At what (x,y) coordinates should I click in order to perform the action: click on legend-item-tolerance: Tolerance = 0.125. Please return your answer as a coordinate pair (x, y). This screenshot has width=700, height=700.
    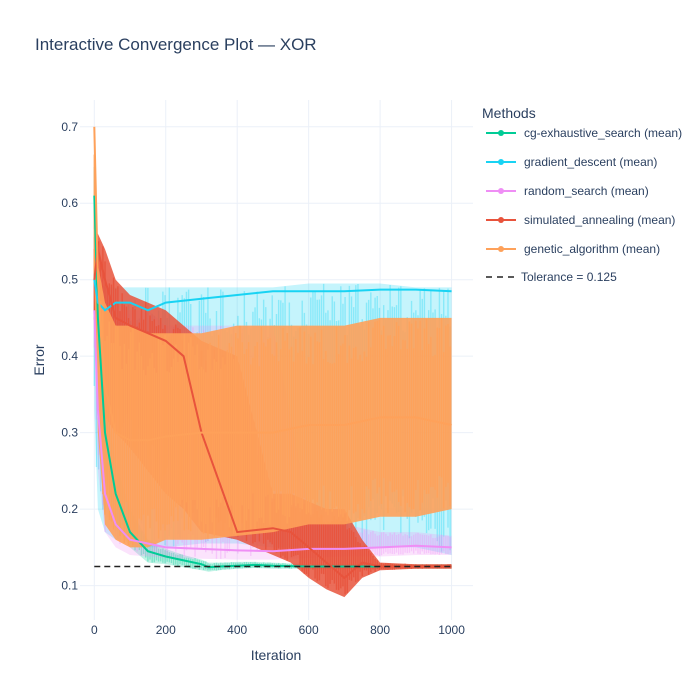
    Looking at the image, I should click on (551, 277).